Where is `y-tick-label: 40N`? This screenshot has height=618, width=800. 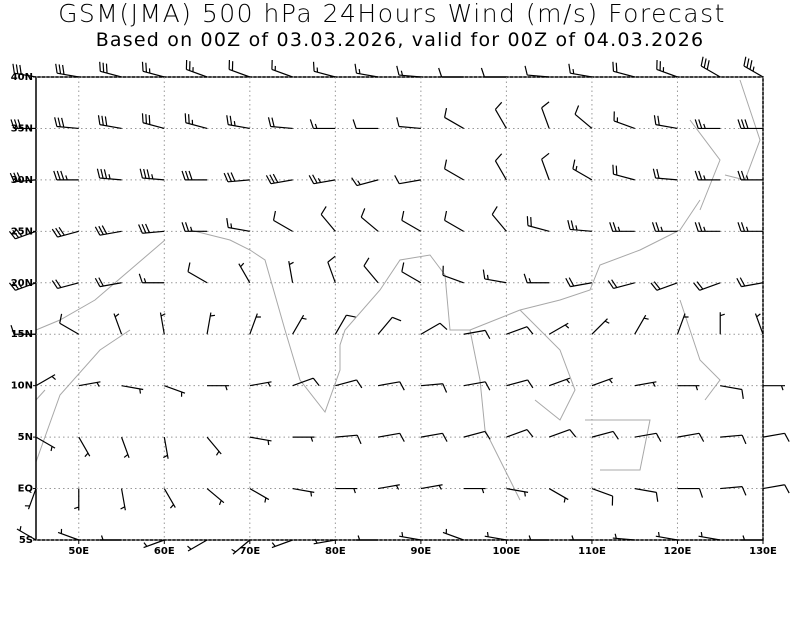
y-tick-label: 40N is located at coordinates (22, 77).